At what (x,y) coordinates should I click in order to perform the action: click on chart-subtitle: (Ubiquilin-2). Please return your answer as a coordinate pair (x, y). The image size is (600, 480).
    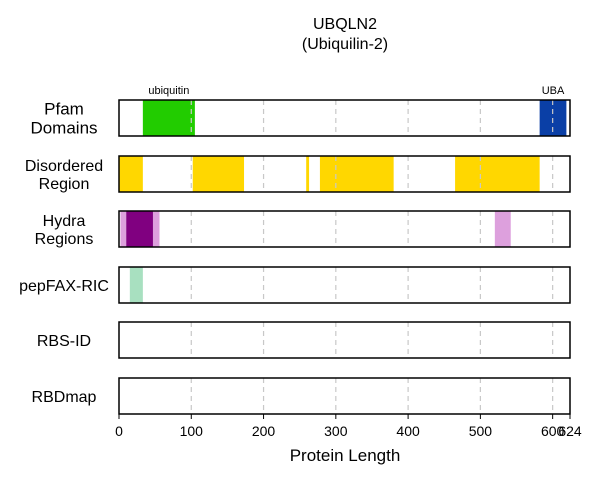
    Looking at the image, I should click on (345, 44).